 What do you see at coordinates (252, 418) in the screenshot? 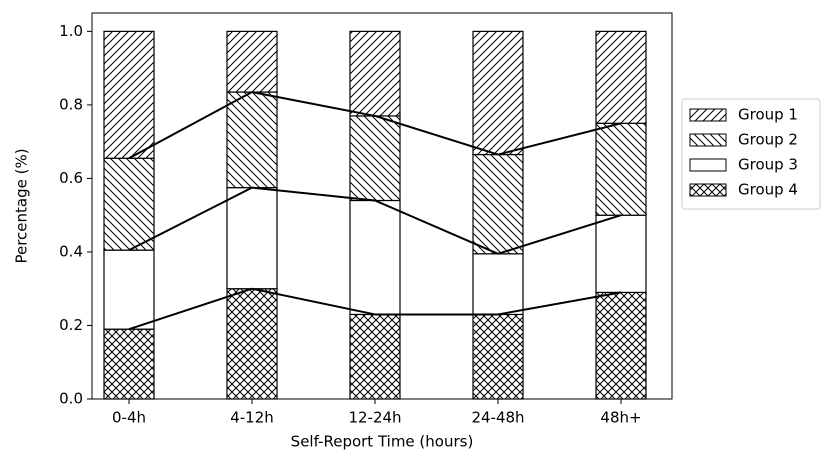
I see `x-tick-label: 4-12h` at bounding box center [252, 418].